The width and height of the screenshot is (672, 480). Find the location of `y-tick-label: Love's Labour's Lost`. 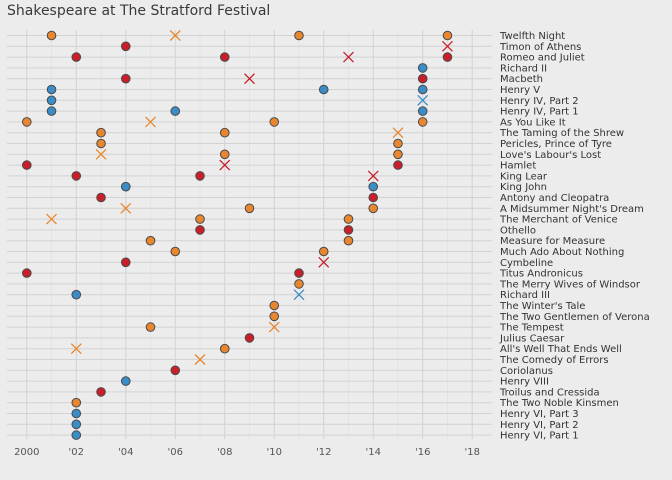

y-tick-label: Love's Labour's Lost is located at coordinates (550, 155).